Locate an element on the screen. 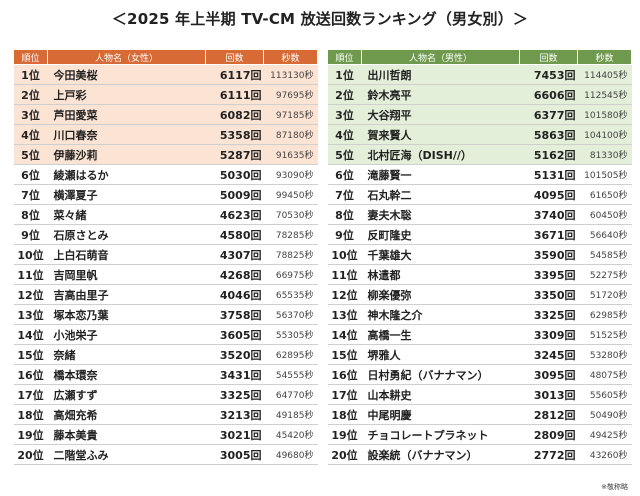 The height and width of the screenshot is (496, 640). count-cell: 5863回 is located at coordinates (548, 134).